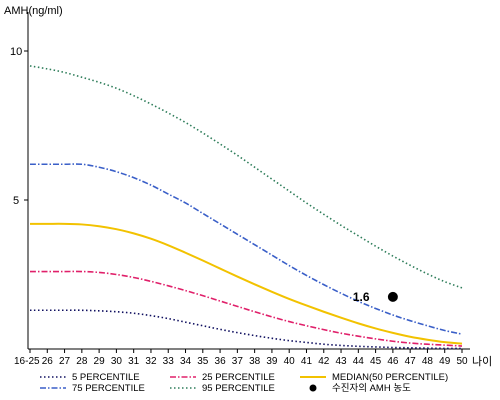 The image size is (500, 400). What do you see at coordinates (134, 361) in the screenshot?
I see `x-tick-label: 31` at bounding box center [134, 361].